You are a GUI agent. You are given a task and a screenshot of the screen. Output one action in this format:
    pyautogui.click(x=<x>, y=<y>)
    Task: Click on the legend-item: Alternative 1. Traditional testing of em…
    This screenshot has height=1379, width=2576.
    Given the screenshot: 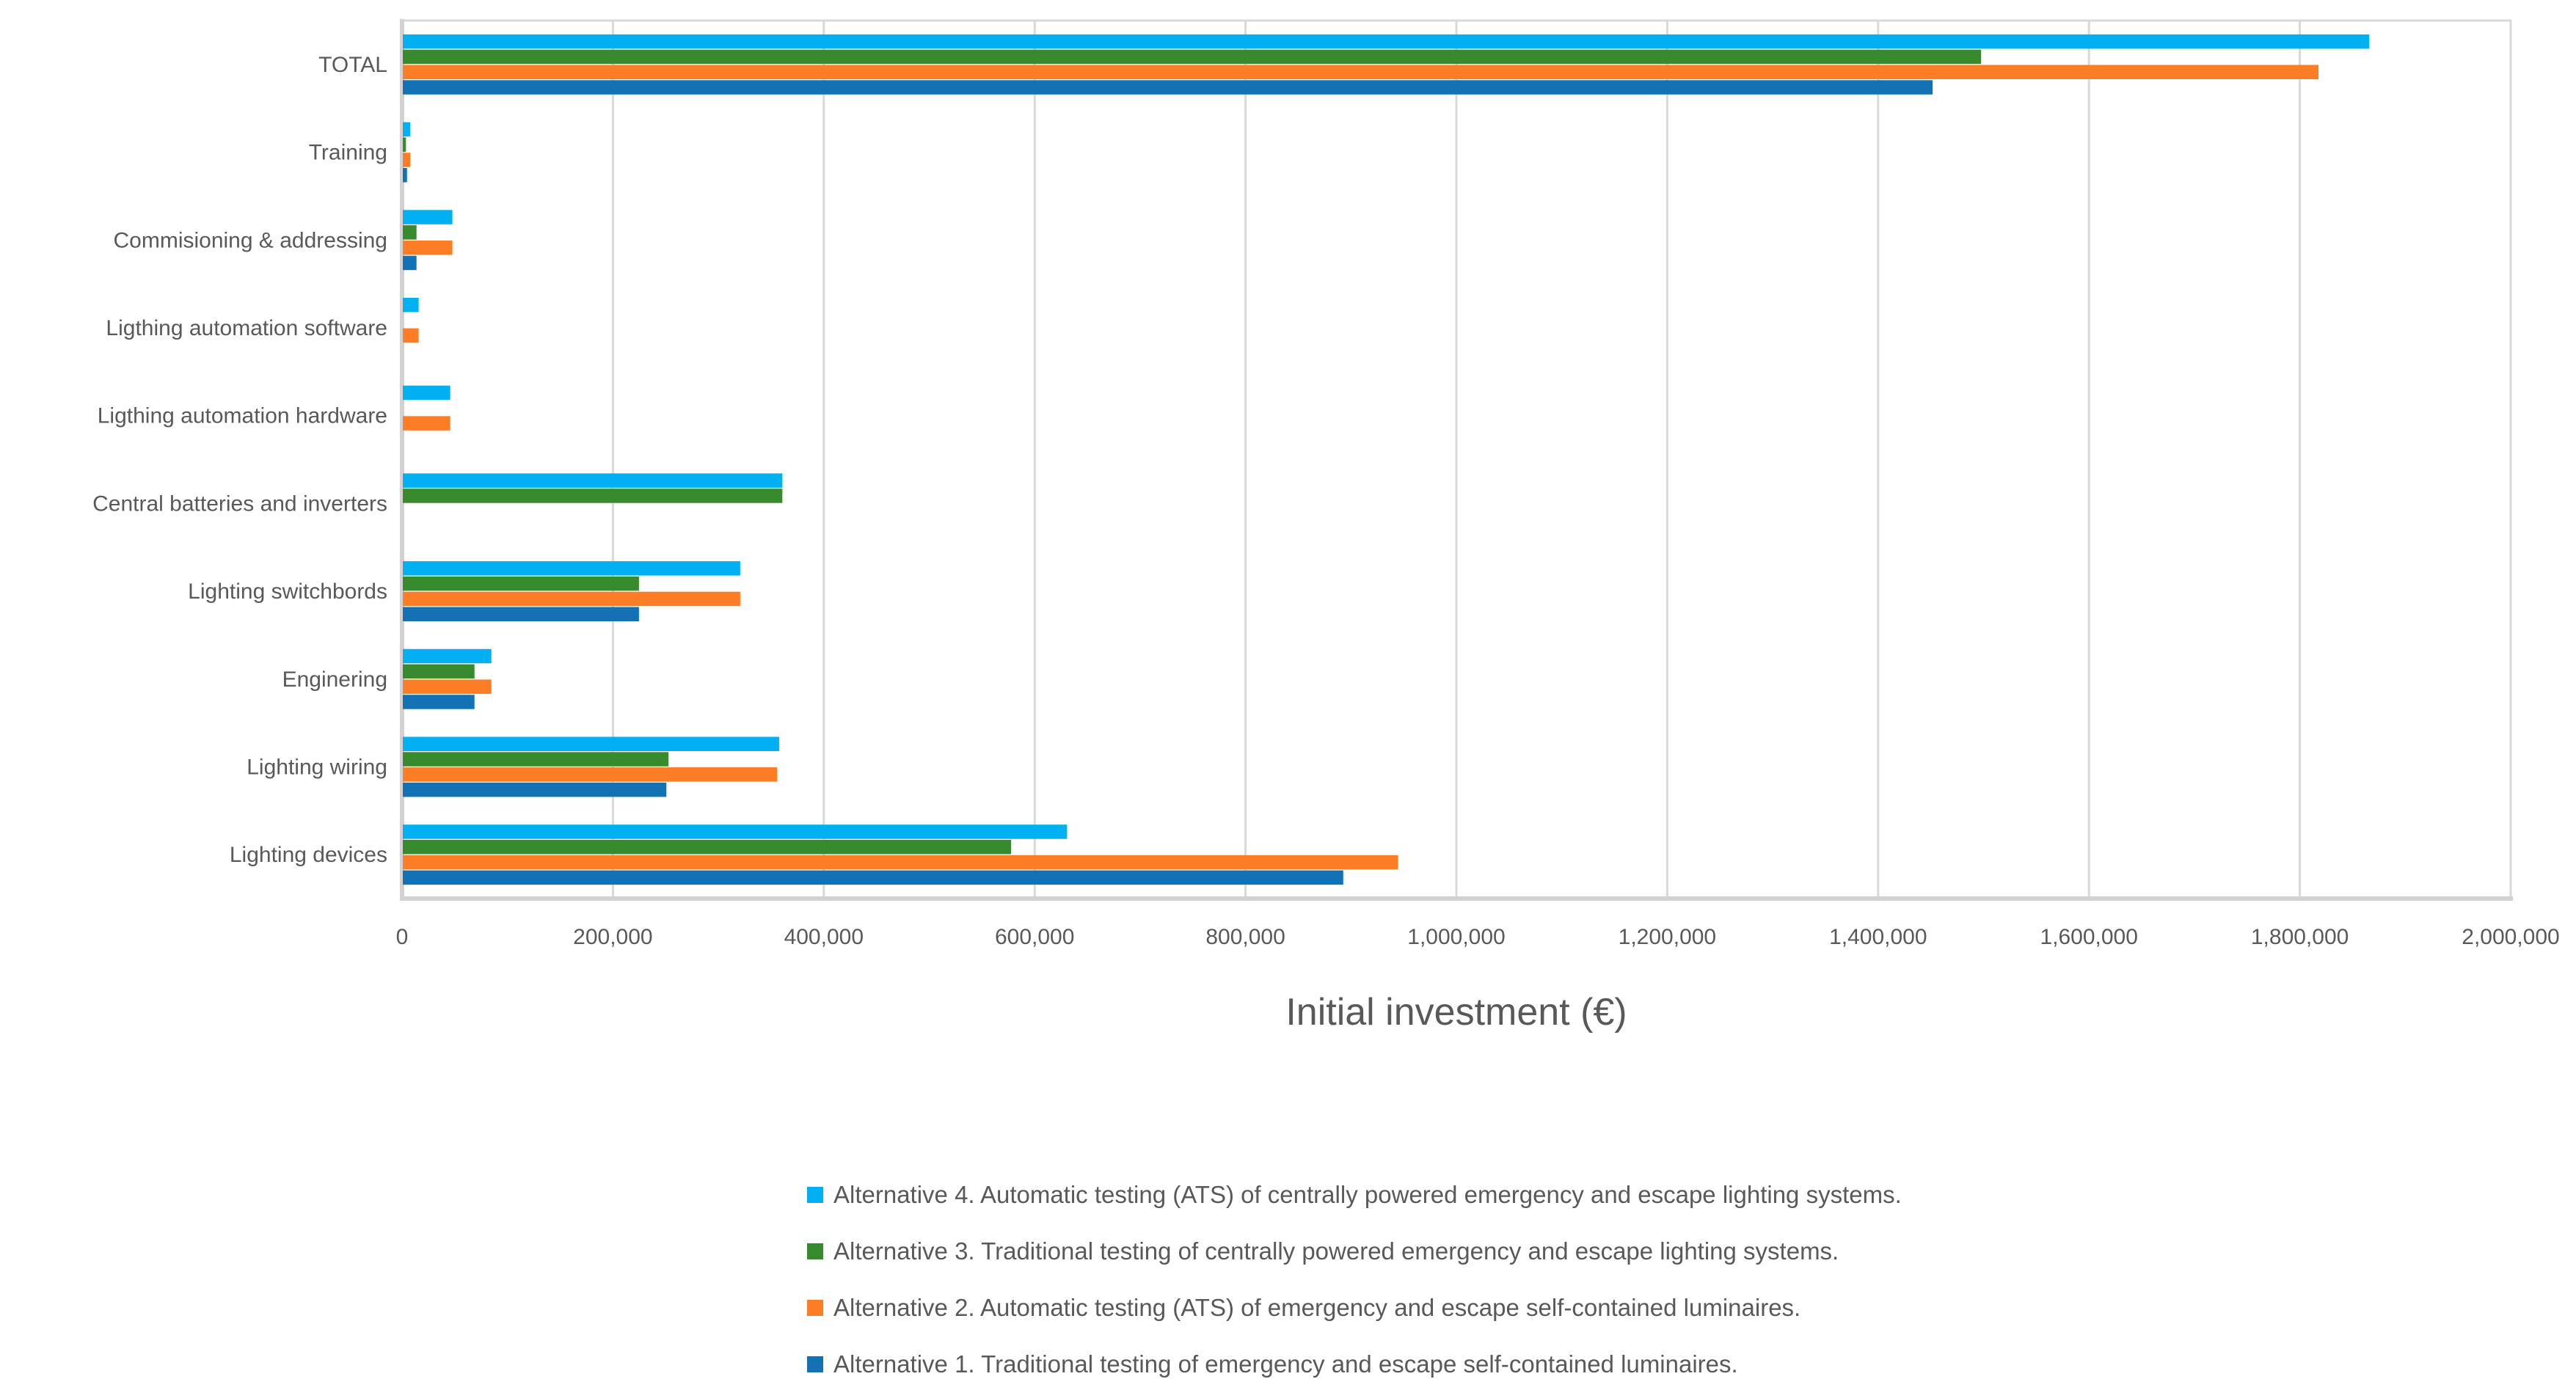 What is the action you would take?
    pyautogui.click(x=1355, y=1364)
    